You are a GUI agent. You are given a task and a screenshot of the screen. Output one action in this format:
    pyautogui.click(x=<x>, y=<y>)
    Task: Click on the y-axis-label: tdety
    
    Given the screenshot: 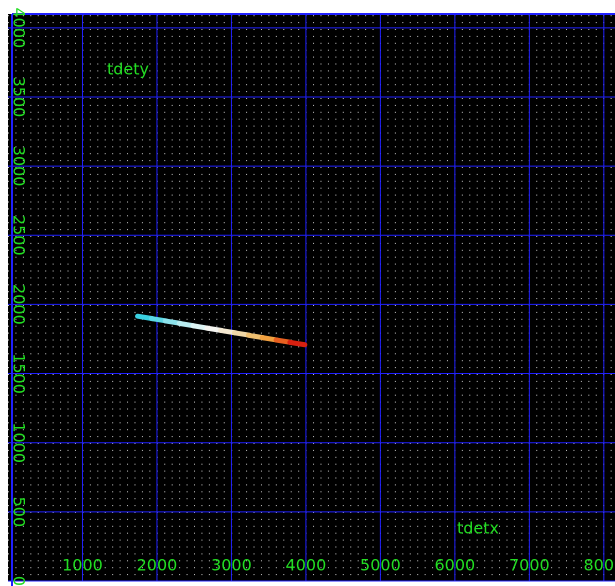 What is the action you would take?
    pyautogui.click(x=128, y=69)
    